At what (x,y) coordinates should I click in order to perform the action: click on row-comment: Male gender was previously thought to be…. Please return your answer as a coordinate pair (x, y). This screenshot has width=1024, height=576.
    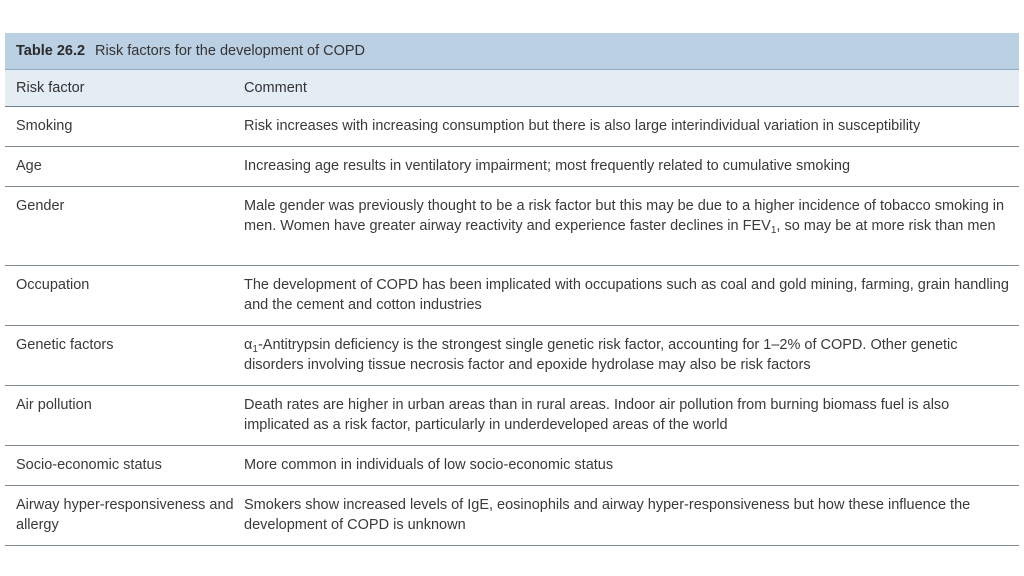
    Looking at the image, I should click on (631, 211).